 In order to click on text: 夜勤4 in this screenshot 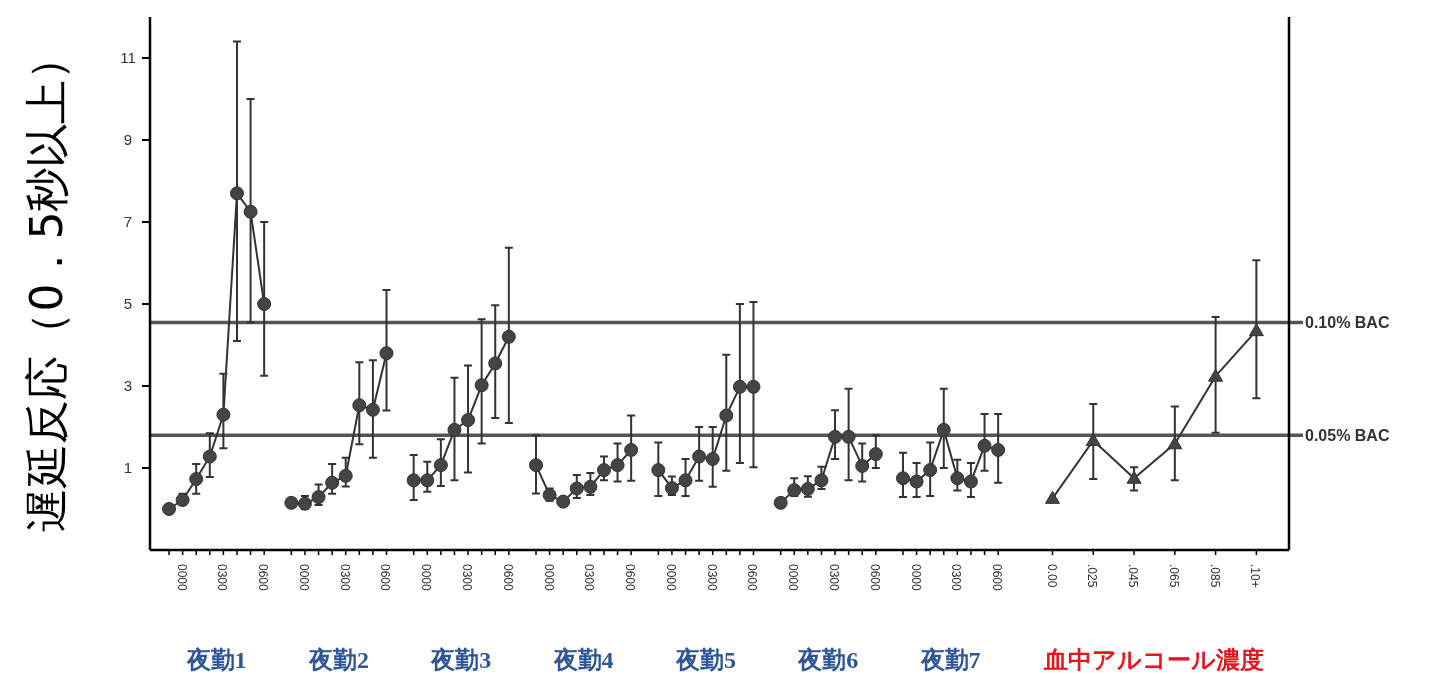, I will do `click(583, 660)`.